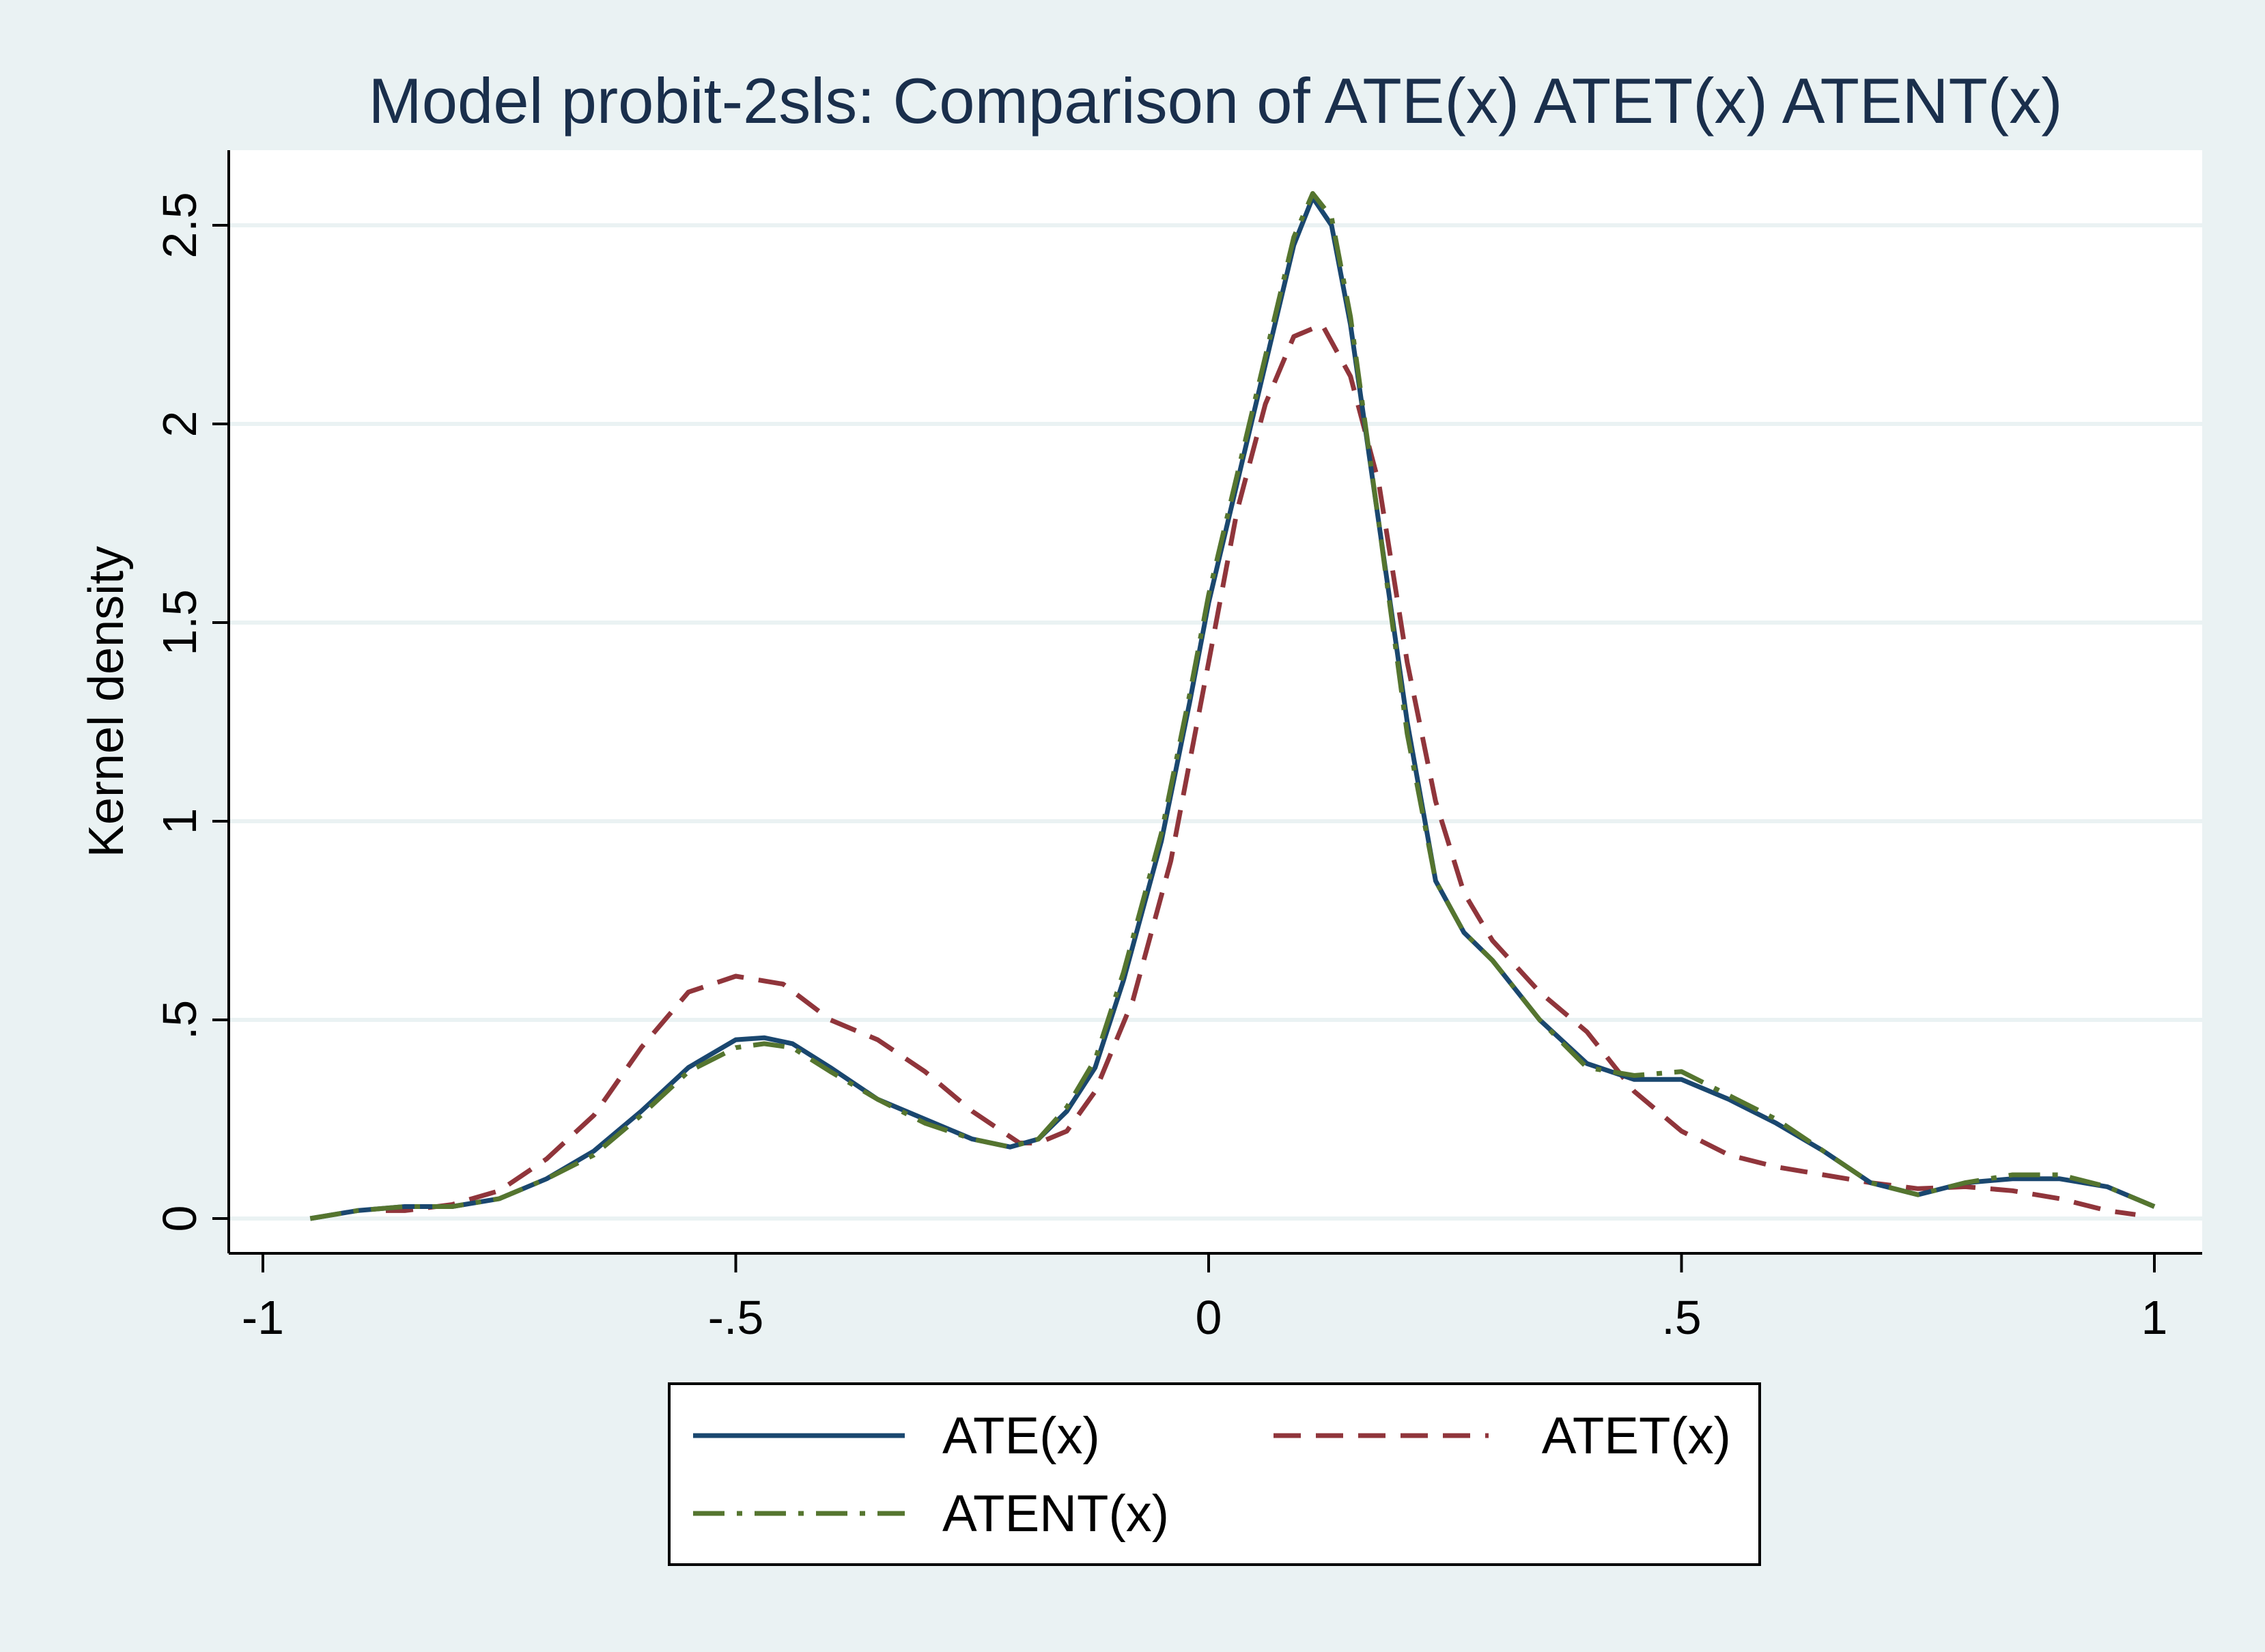  Describe the element at coordinates (1636, 1436) in the screenshot. I see `legend-label: ATET(x)` at that location.